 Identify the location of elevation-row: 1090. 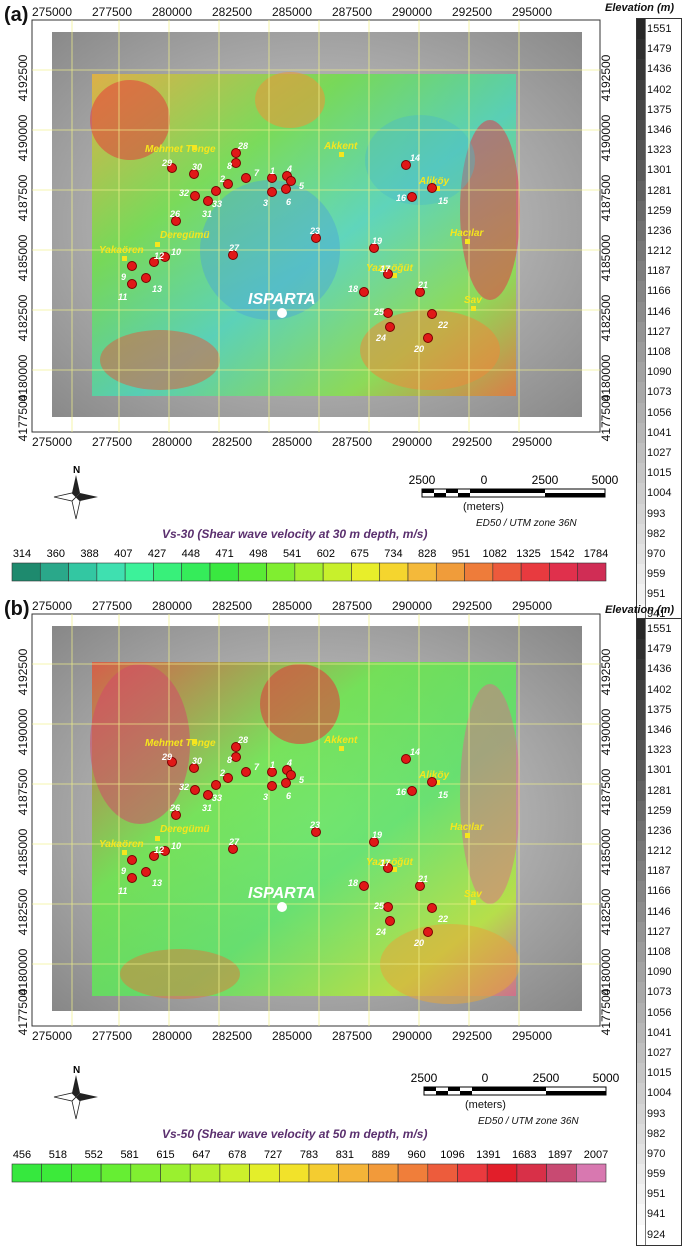
(659, 372).